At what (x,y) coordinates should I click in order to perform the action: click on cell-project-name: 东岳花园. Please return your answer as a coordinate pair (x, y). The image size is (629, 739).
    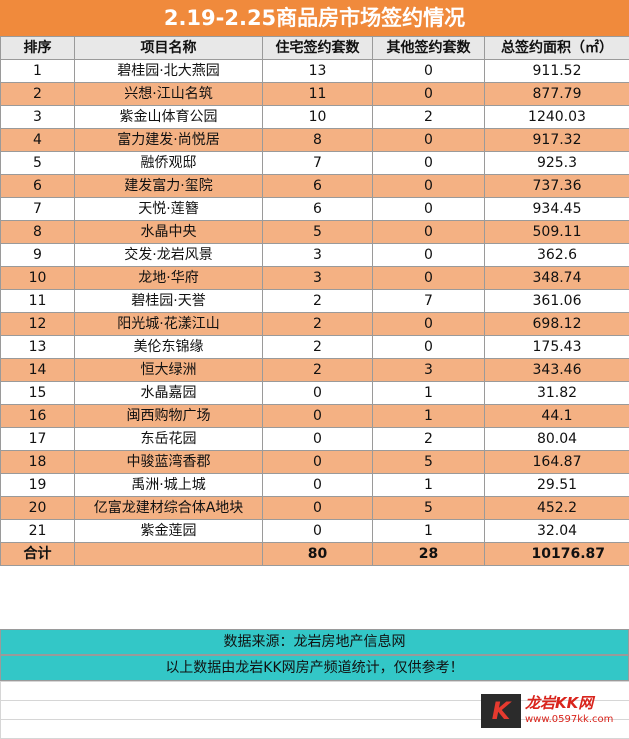
    Looking at the image, I should click on (168, 439).